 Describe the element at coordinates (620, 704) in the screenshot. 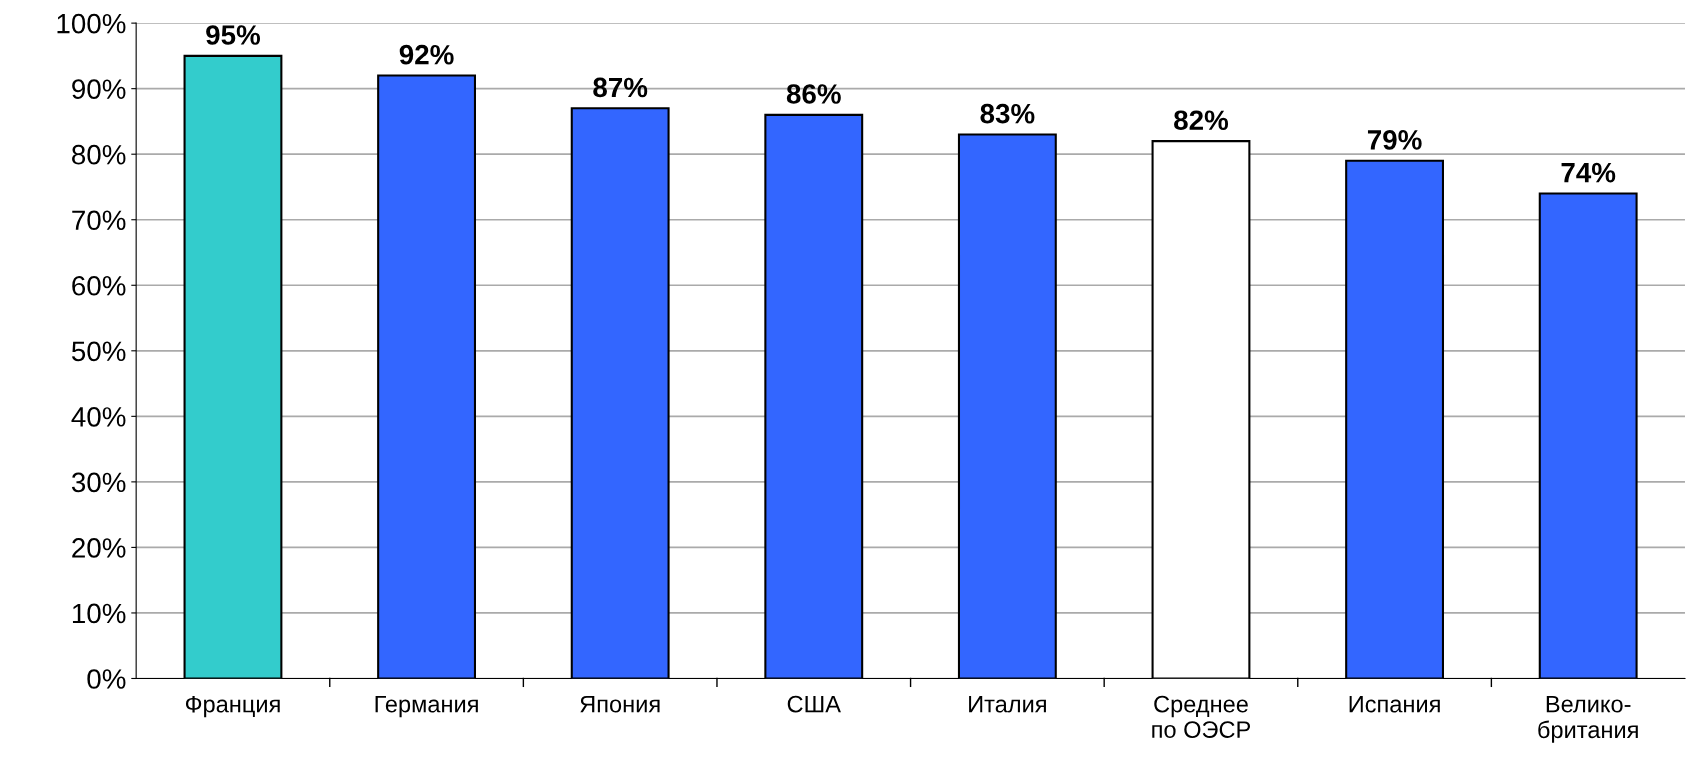

I see `x-tick-label: Япония` at that location.